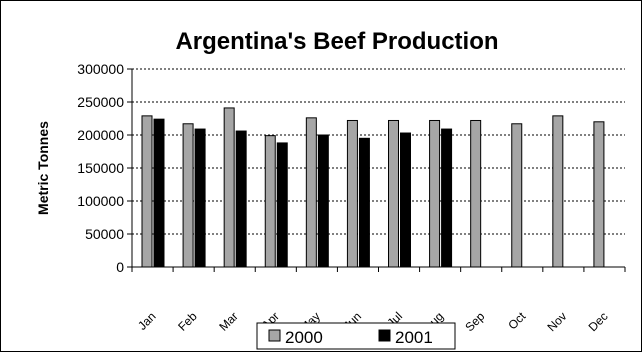 Image resolution: width=642 pixels, height=356 pixels. I want to click on legend-label-2000: 2000, so click(304, 337).